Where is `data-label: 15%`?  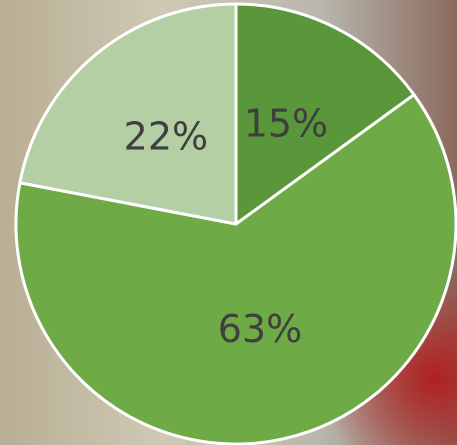
data-label: 15% is located at coordinates (286, 123).